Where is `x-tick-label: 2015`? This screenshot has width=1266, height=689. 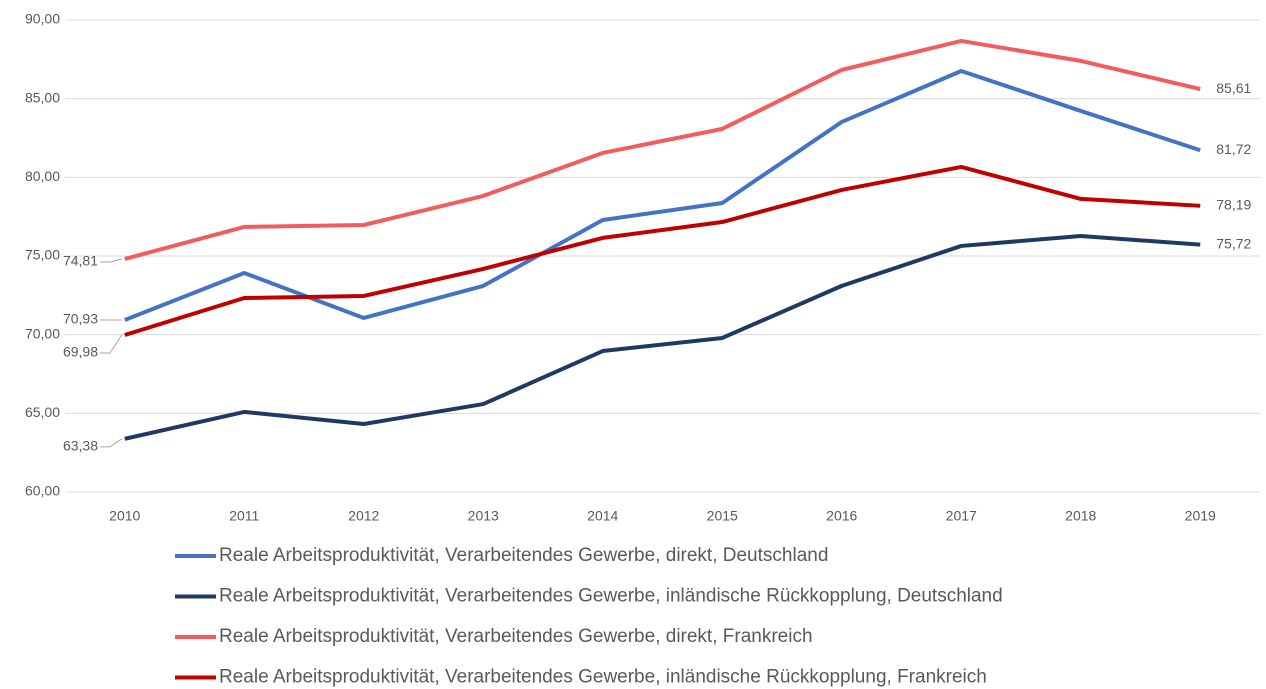 x-tick-label: 2015 is located at coordinates (722, 516).